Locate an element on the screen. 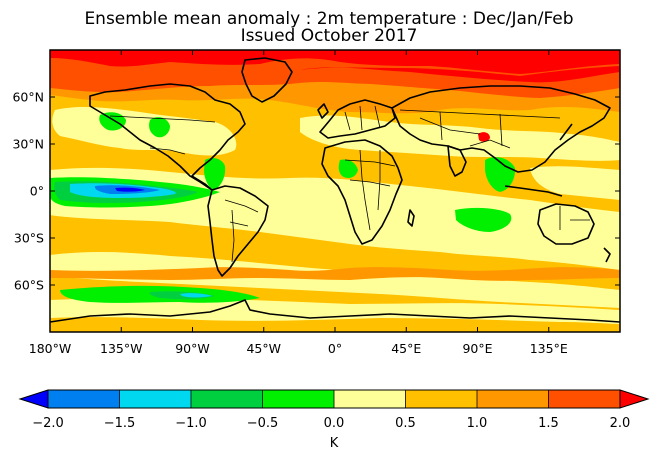 Image resolution: width=658 pixels, height=459 pixels. colorbar-tick-label: −1.0 is located at coordinates (191, 423).